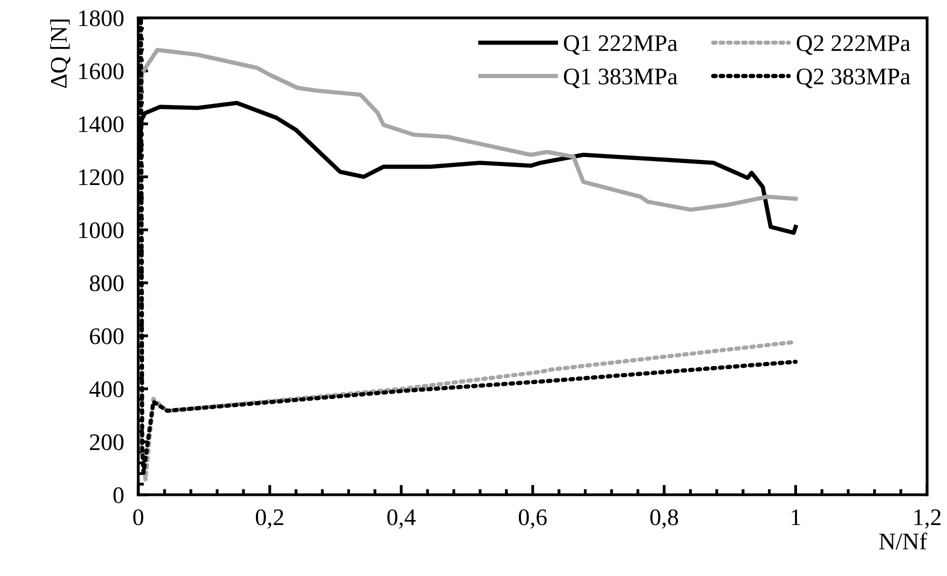  I want to click on legend-label: Q1 222MPa, so click(621, 45).